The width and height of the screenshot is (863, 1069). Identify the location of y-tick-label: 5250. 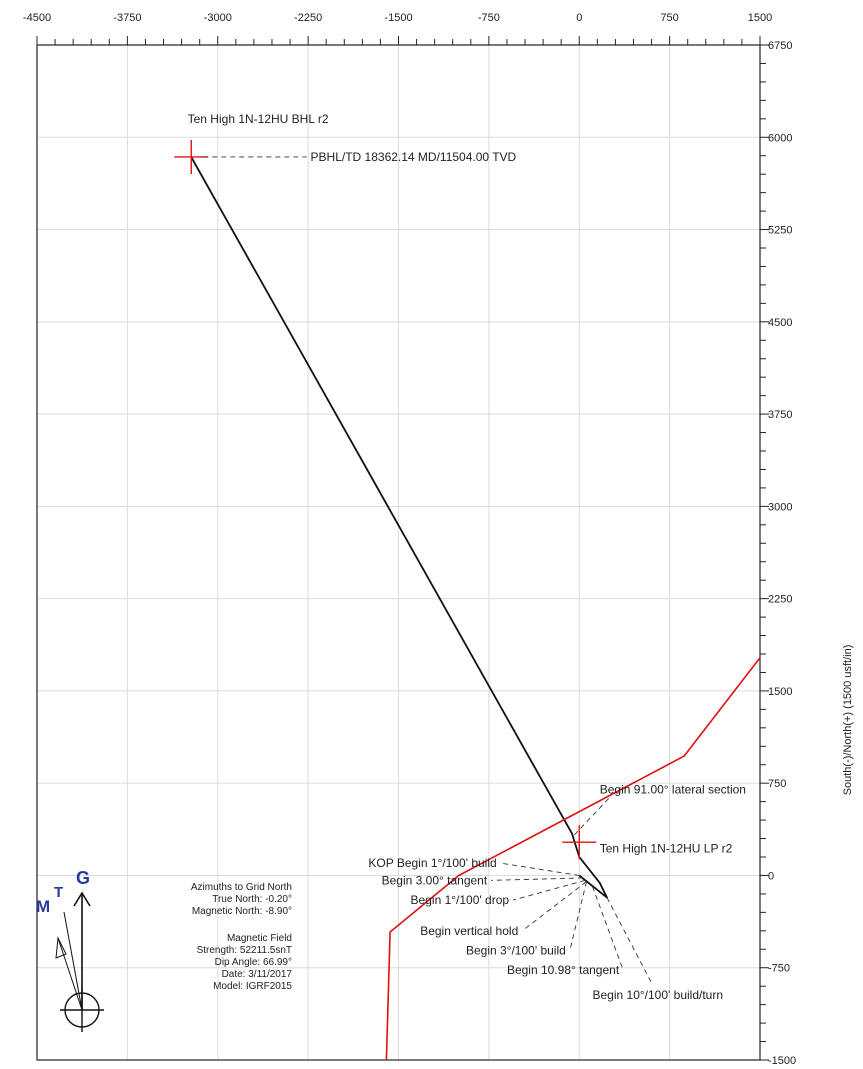
(780, 231).